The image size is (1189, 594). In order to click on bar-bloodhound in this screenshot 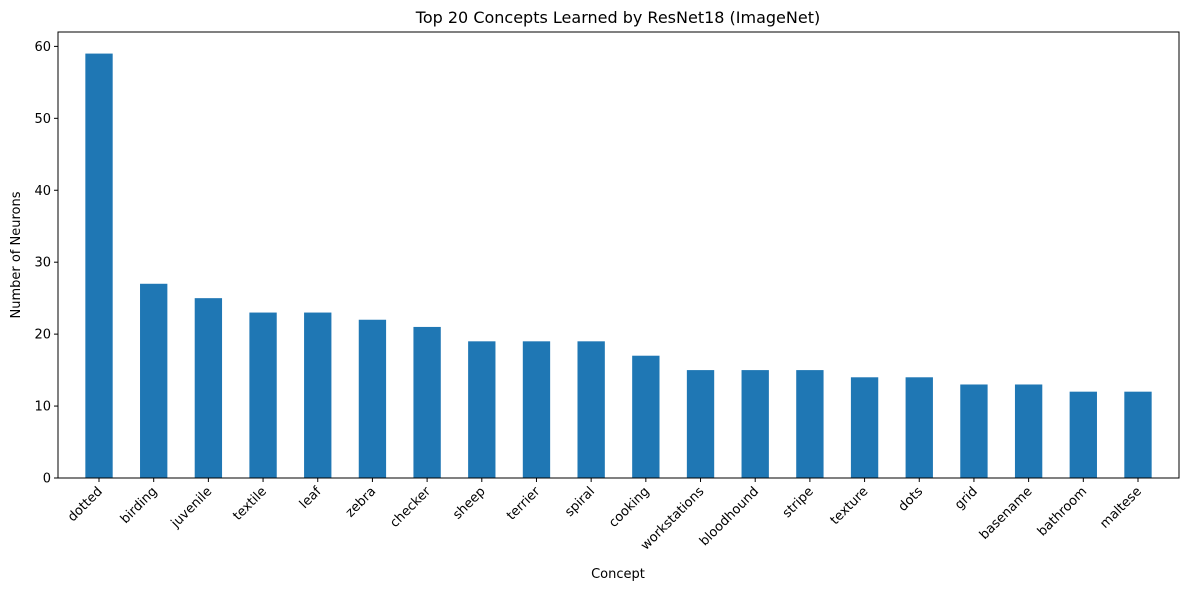, I will do `click(755, 424)`.